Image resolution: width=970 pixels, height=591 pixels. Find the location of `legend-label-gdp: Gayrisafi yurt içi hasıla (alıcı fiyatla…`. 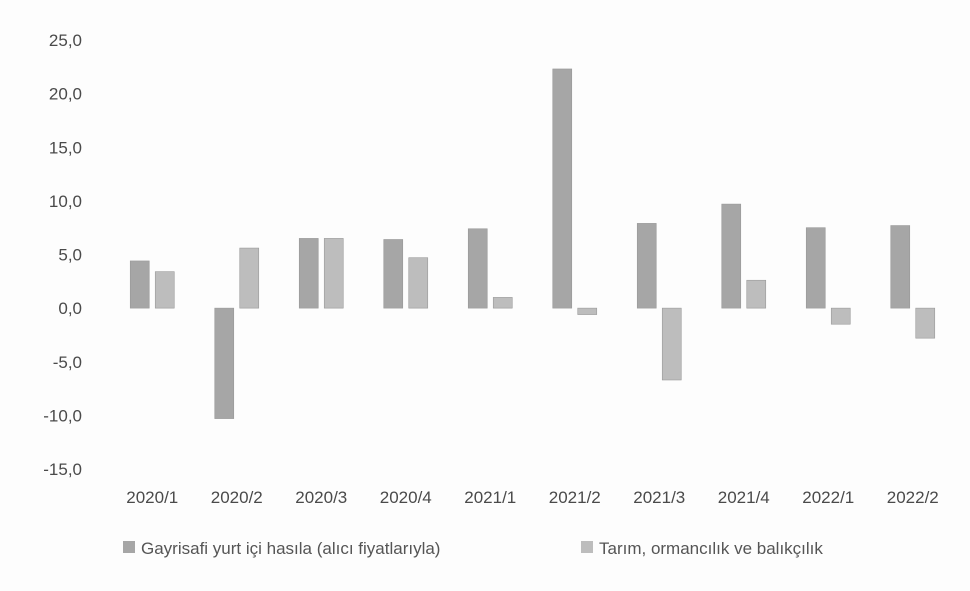

legend-label-gdp: Gayrisafi yurt içi hasıla (alıcı fiyatla… is located at coordinates (290, 548).